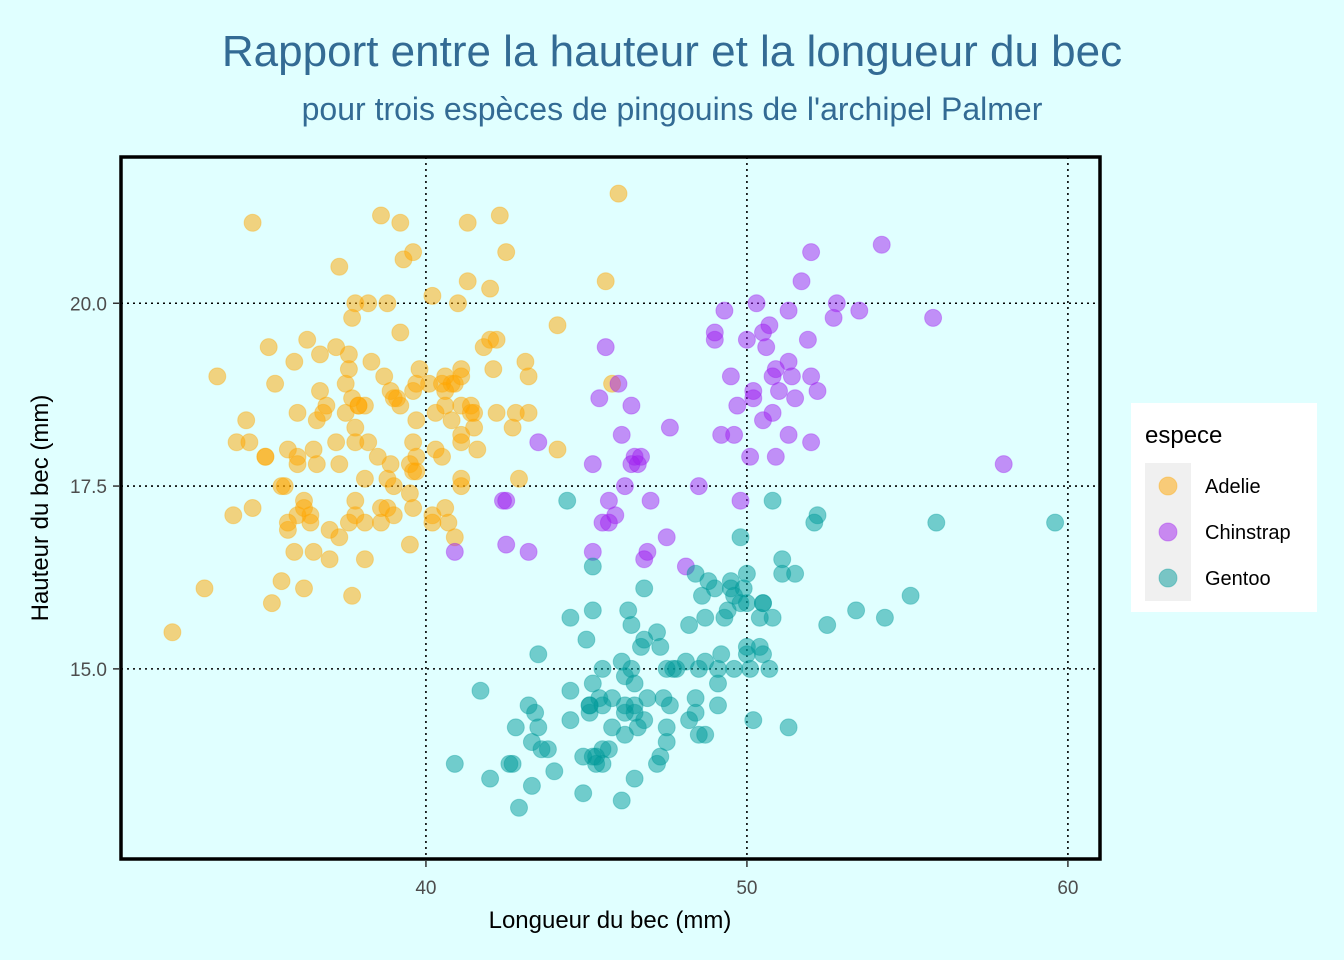 This screenshot has height=960, width=1344. What do you see at coordinates (610, 920) in the screenshot?
I see `x-axis-title: Longueur du bec (mm)` at bounding box center [610, 920].